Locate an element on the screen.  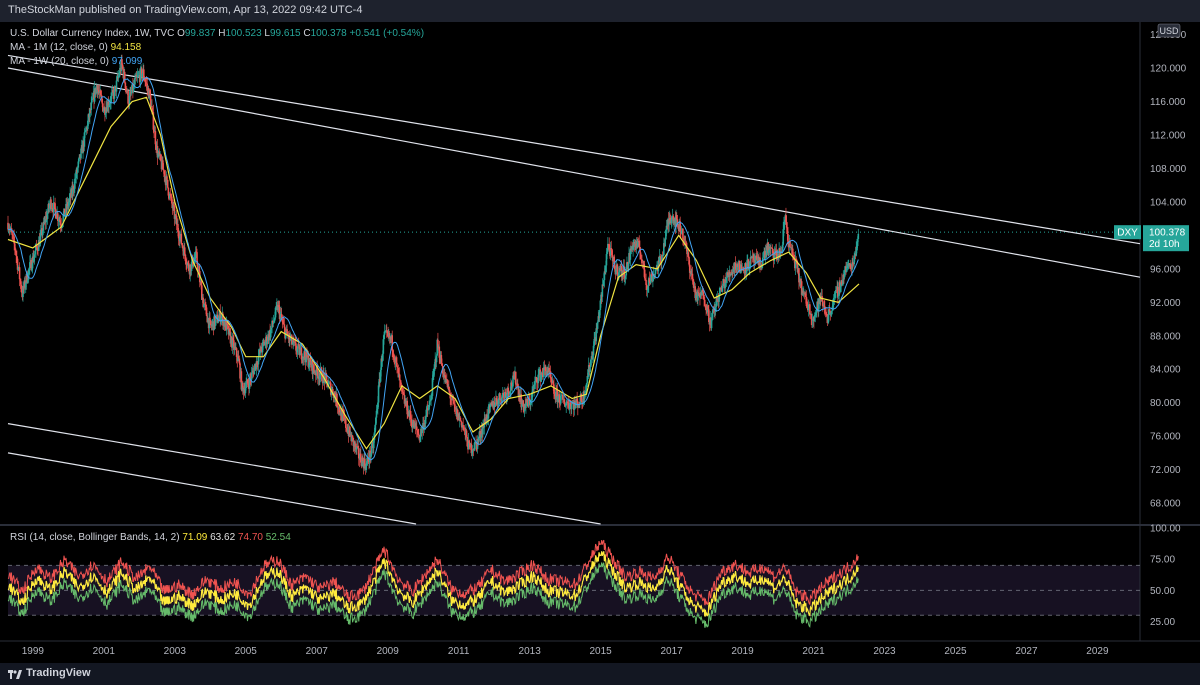
rsi-tick-label: 50.00 is located at coordinates (1162, 591).